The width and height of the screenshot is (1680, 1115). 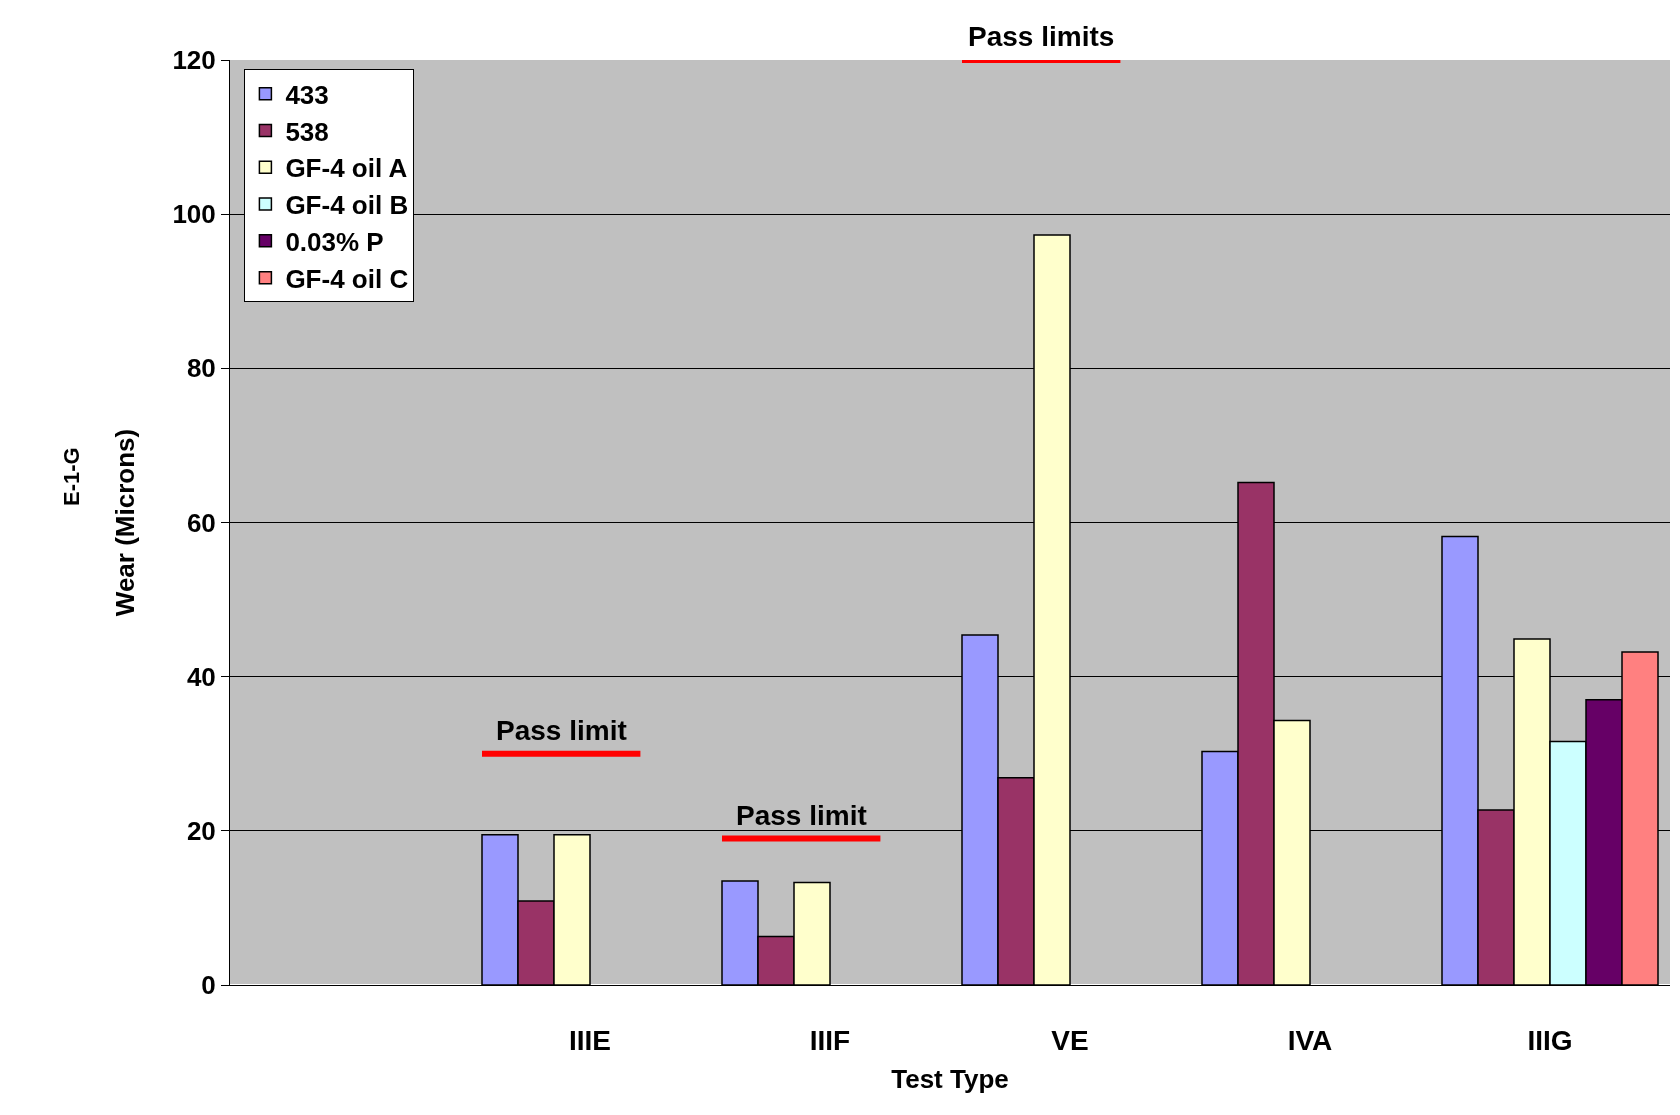 What do you see at coordinates (830, 1040) in the screenshot?
I see `x-tick-label: IIIF` at bounding box center [830, 1040].